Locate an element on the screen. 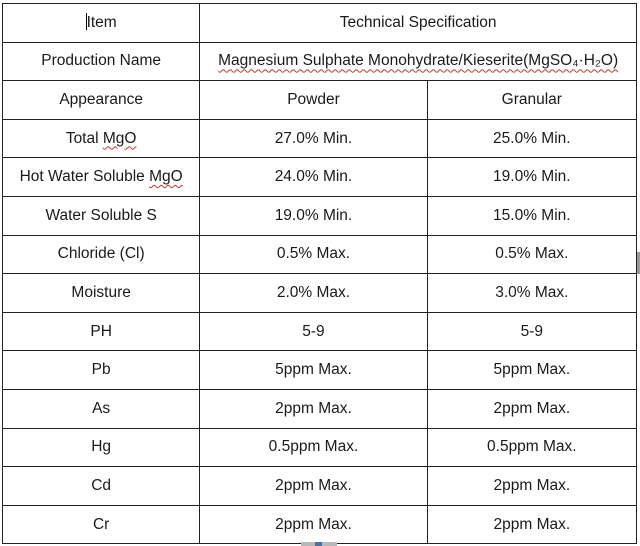 This screenshot has width=640, height=546. row-granular-value: 19.0% Min. is located at coordinates (532, 177).